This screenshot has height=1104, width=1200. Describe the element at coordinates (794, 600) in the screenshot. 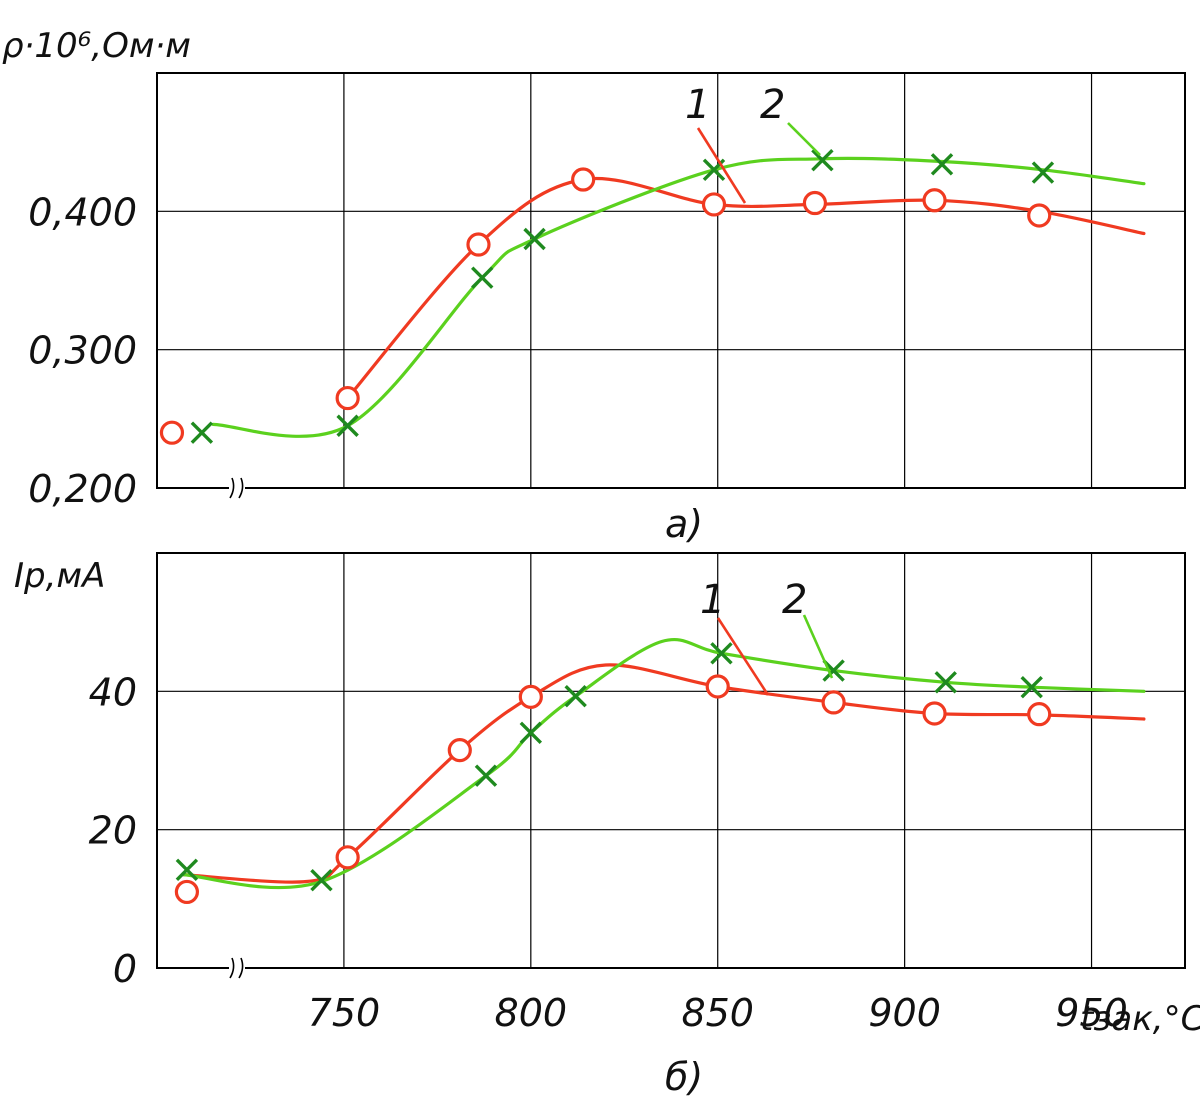

I see `panel-b-series-2-label: 2` at that location.